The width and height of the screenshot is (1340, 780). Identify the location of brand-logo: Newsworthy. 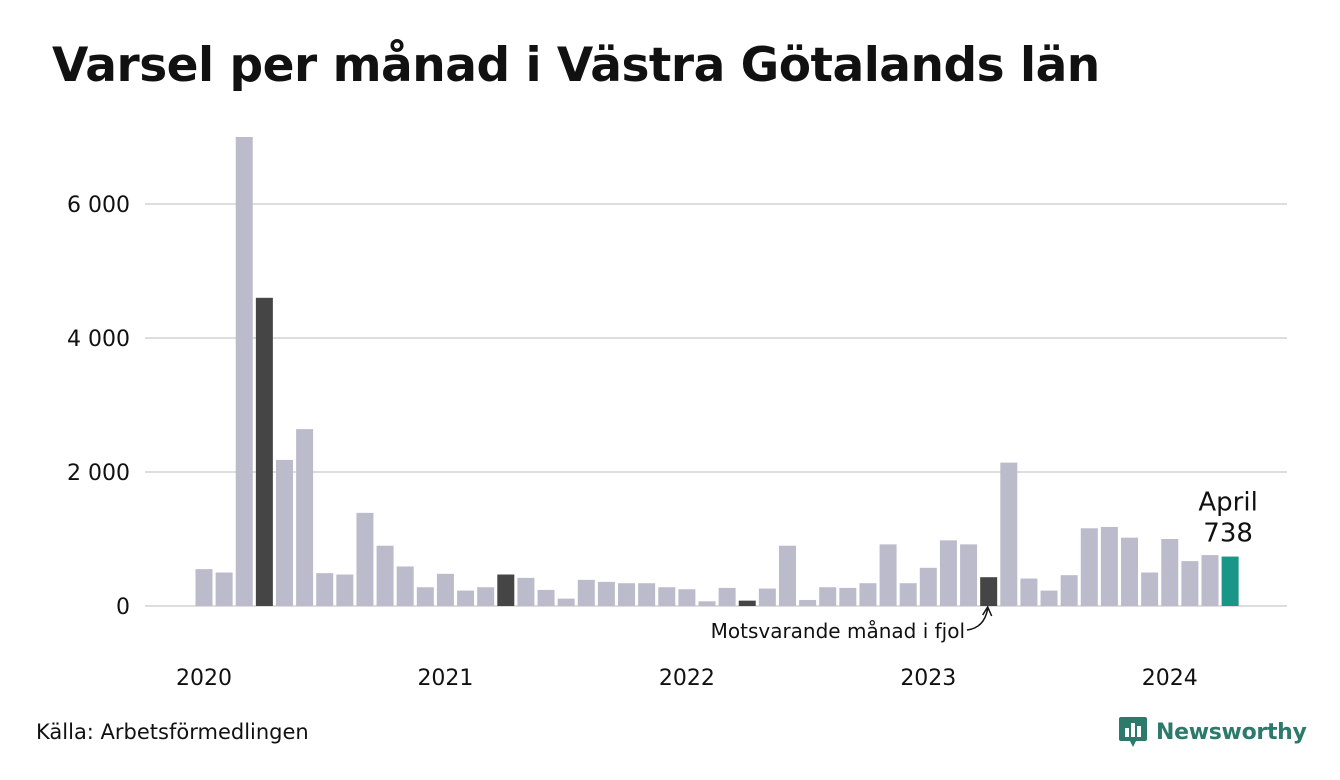
(1212, 732).